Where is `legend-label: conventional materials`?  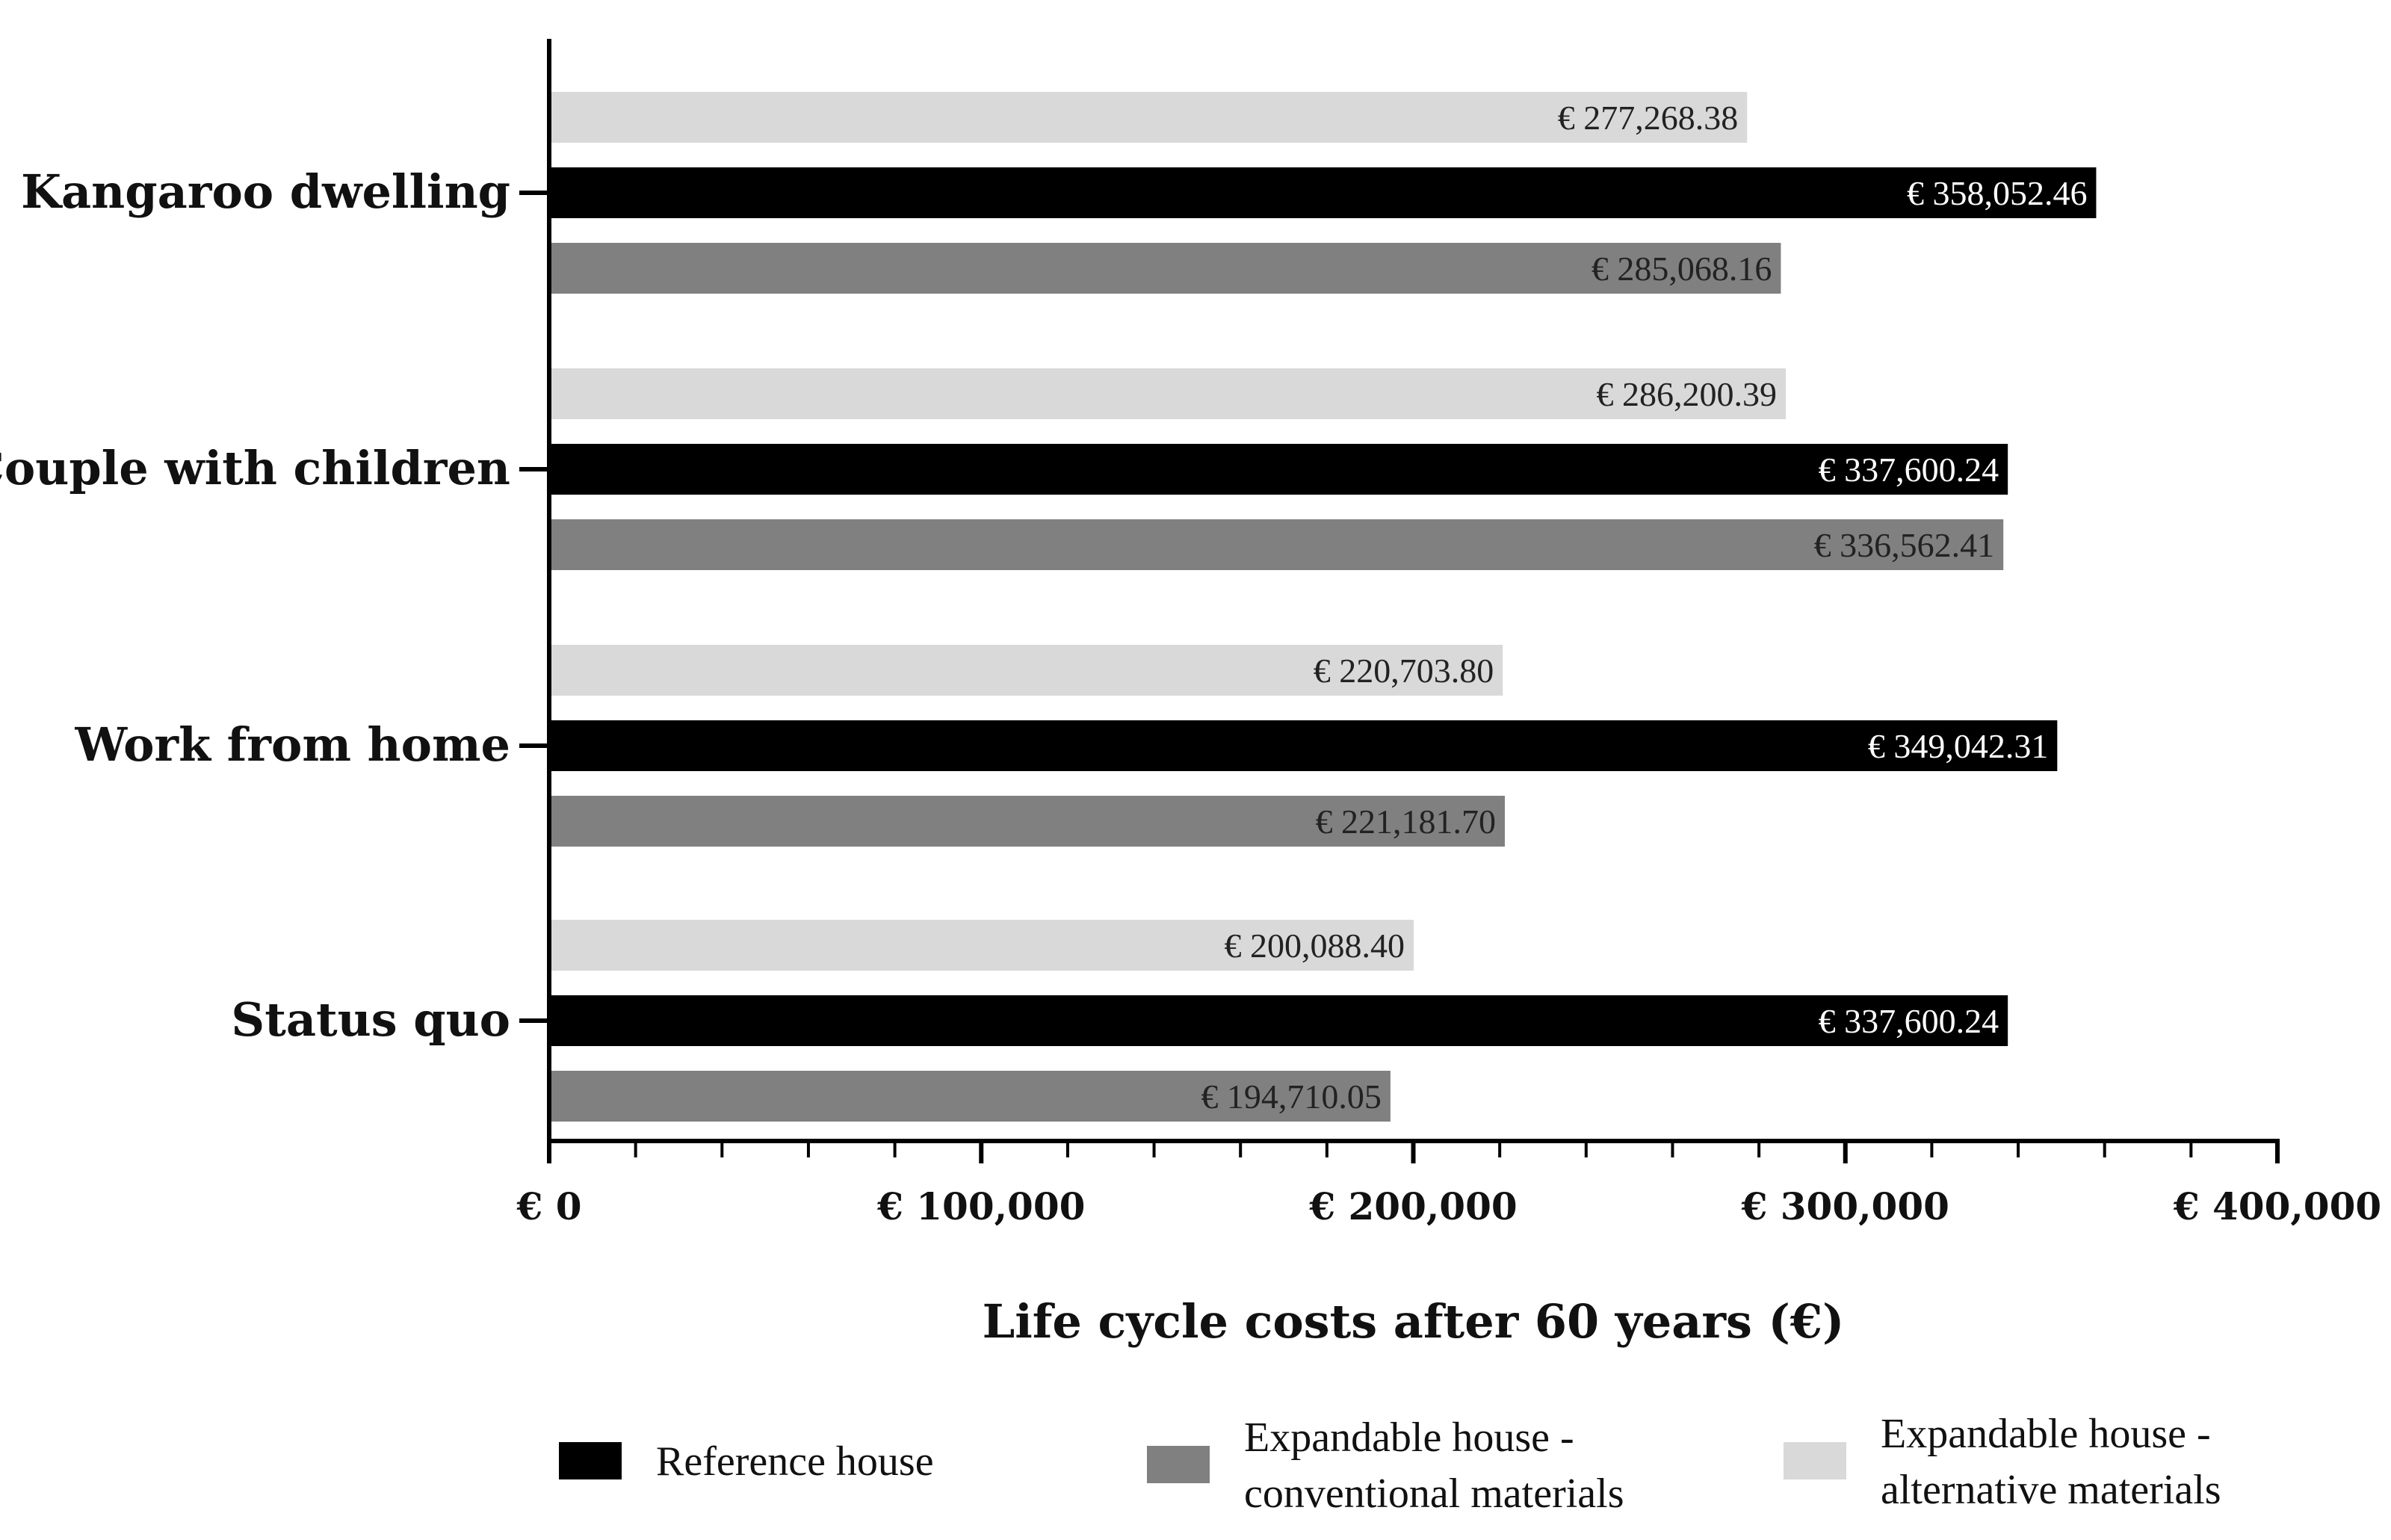 legend-label: conventional materials is located at coordinates (1434, 1494).